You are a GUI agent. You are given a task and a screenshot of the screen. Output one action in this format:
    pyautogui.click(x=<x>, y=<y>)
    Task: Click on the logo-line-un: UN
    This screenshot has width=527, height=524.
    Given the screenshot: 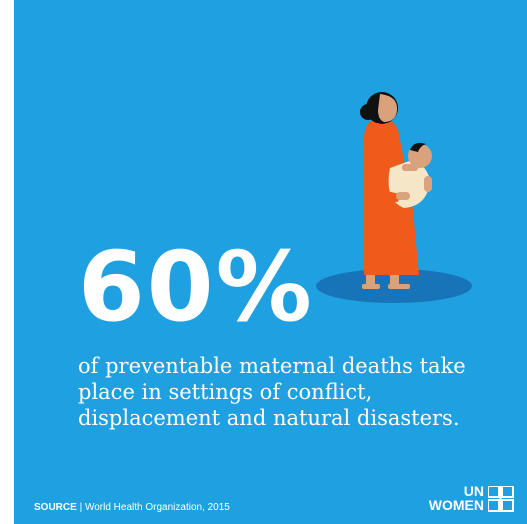 What is the action you would take?
    pyautogui.click(x=473, y=491)
    